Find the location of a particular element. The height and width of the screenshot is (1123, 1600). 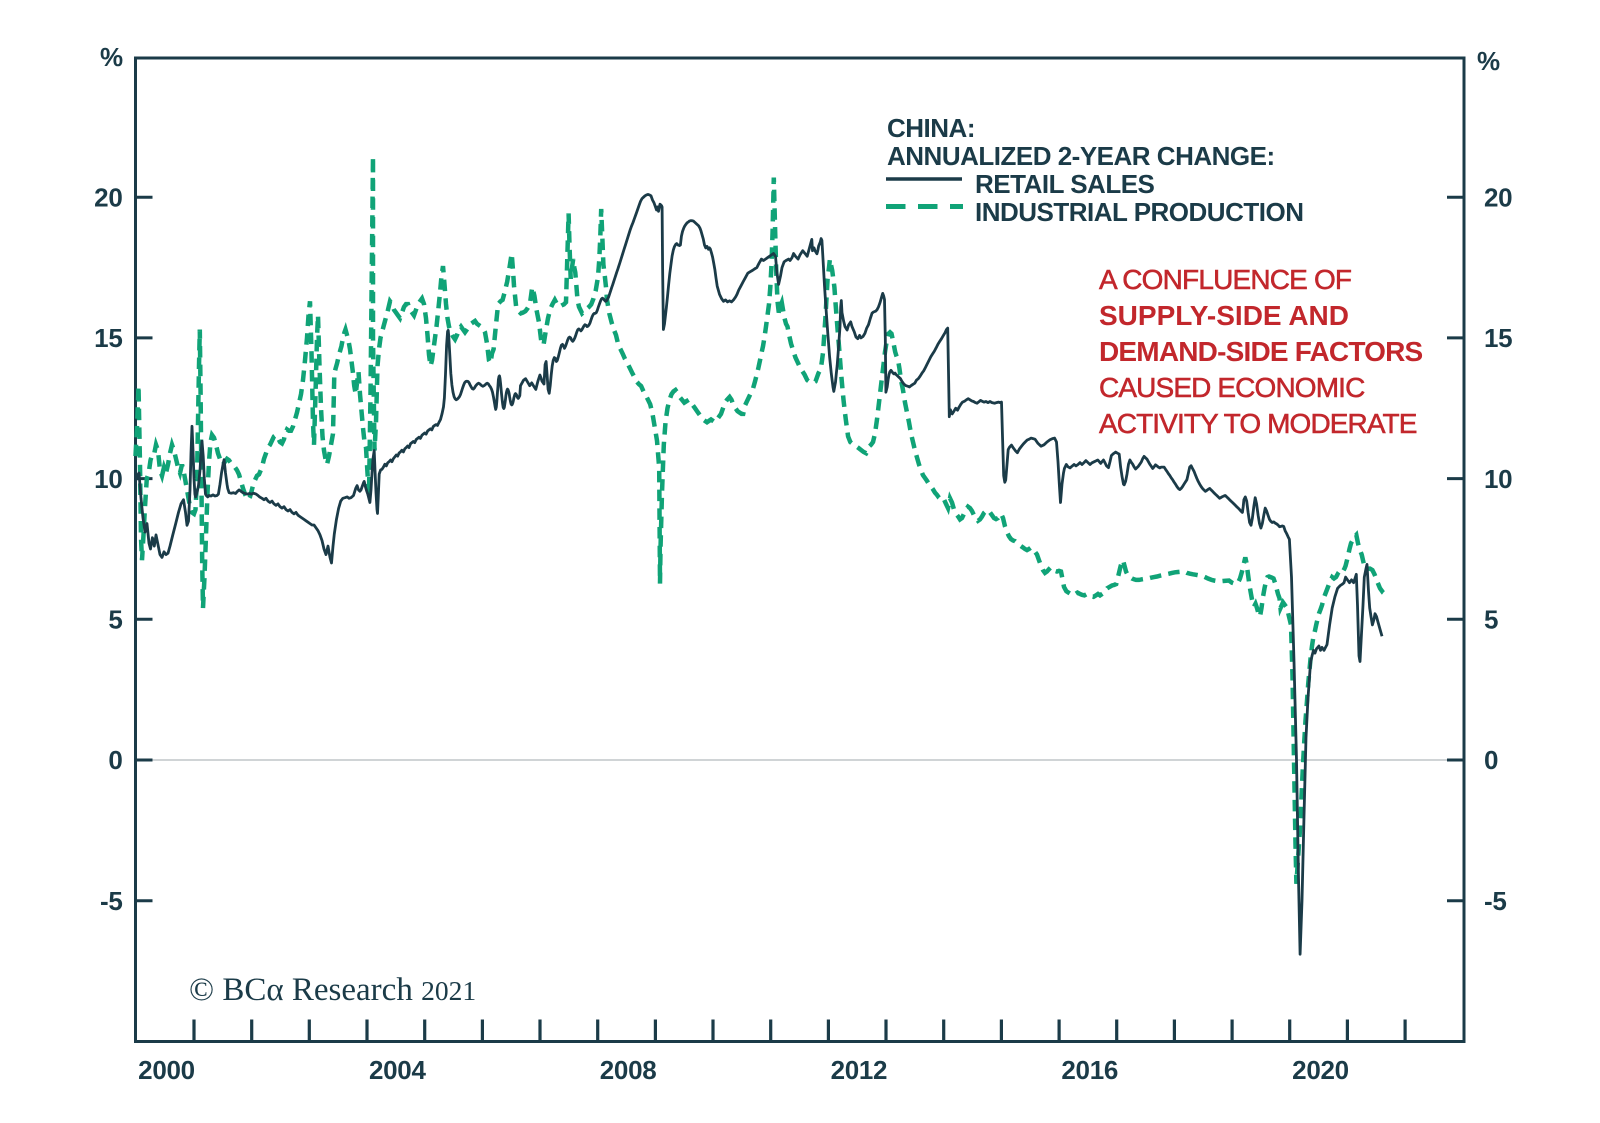

svg-text: 2020 is located at coordinates (1320, 1070).